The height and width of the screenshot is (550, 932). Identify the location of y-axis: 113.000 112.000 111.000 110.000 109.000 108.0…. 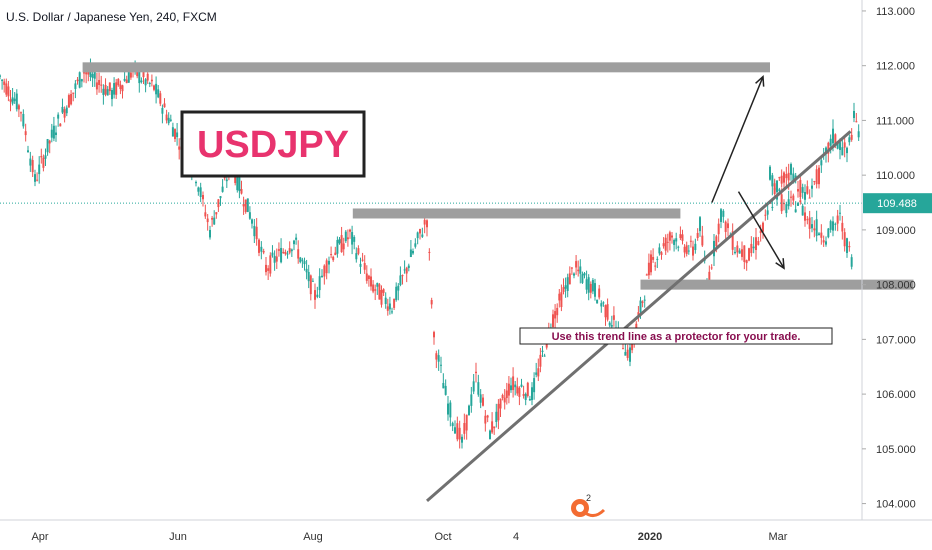
(889, 258).